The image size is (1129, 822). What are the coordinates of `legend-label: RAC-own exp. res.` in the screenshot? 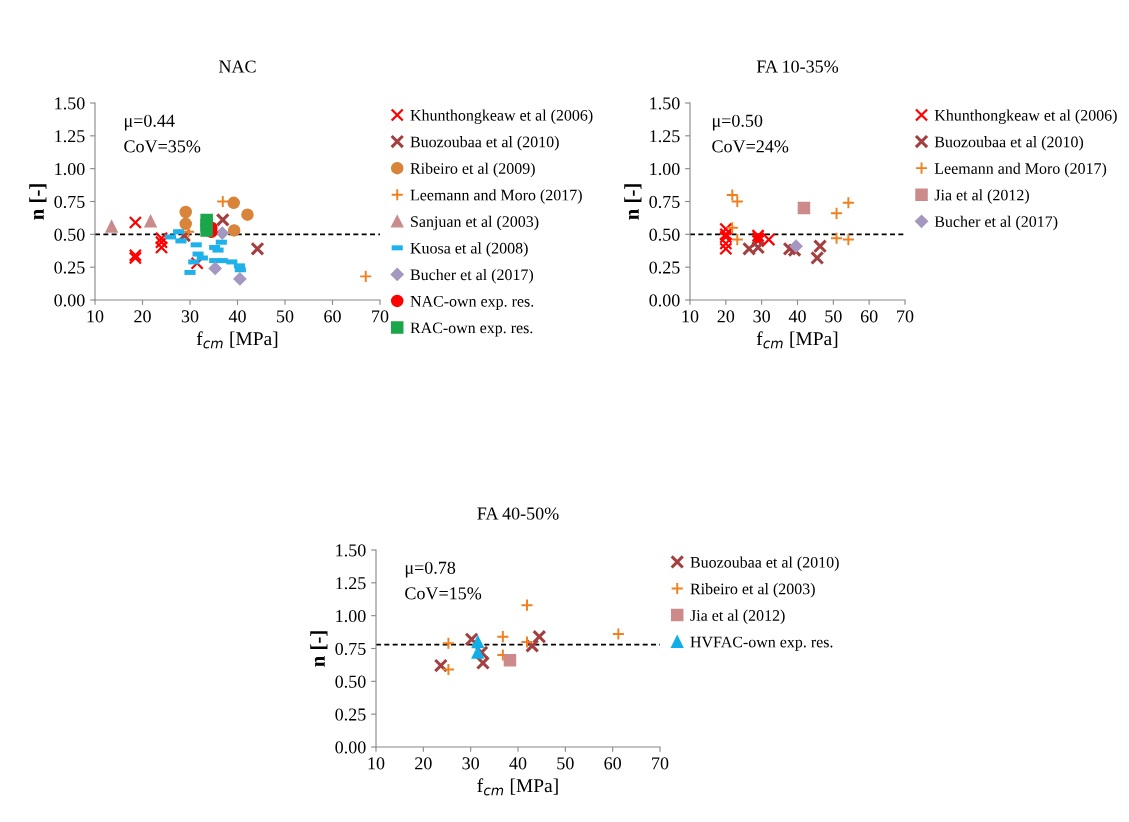 It's located at (471, 329).